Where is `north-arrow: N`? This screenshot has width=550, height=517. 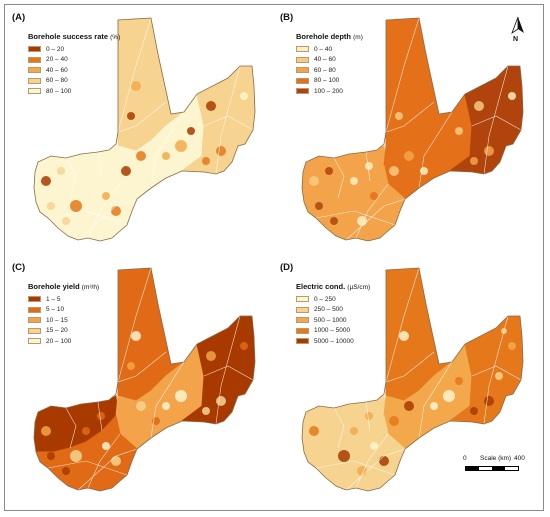
north-arrow: N is located at coordinates (518, 32).